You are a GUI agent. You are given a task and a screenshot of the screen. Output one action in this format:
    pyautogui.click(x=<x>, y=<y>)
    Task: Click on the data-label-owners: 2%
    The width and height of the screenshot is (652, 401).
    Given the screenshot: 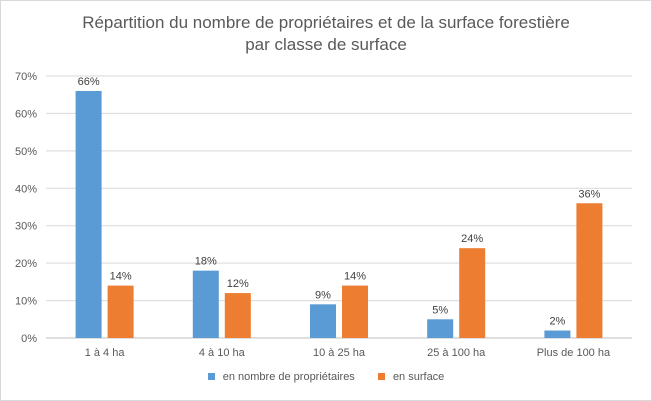 What is the action you would take?
    pyautogui.click(x=557, y=322)
    